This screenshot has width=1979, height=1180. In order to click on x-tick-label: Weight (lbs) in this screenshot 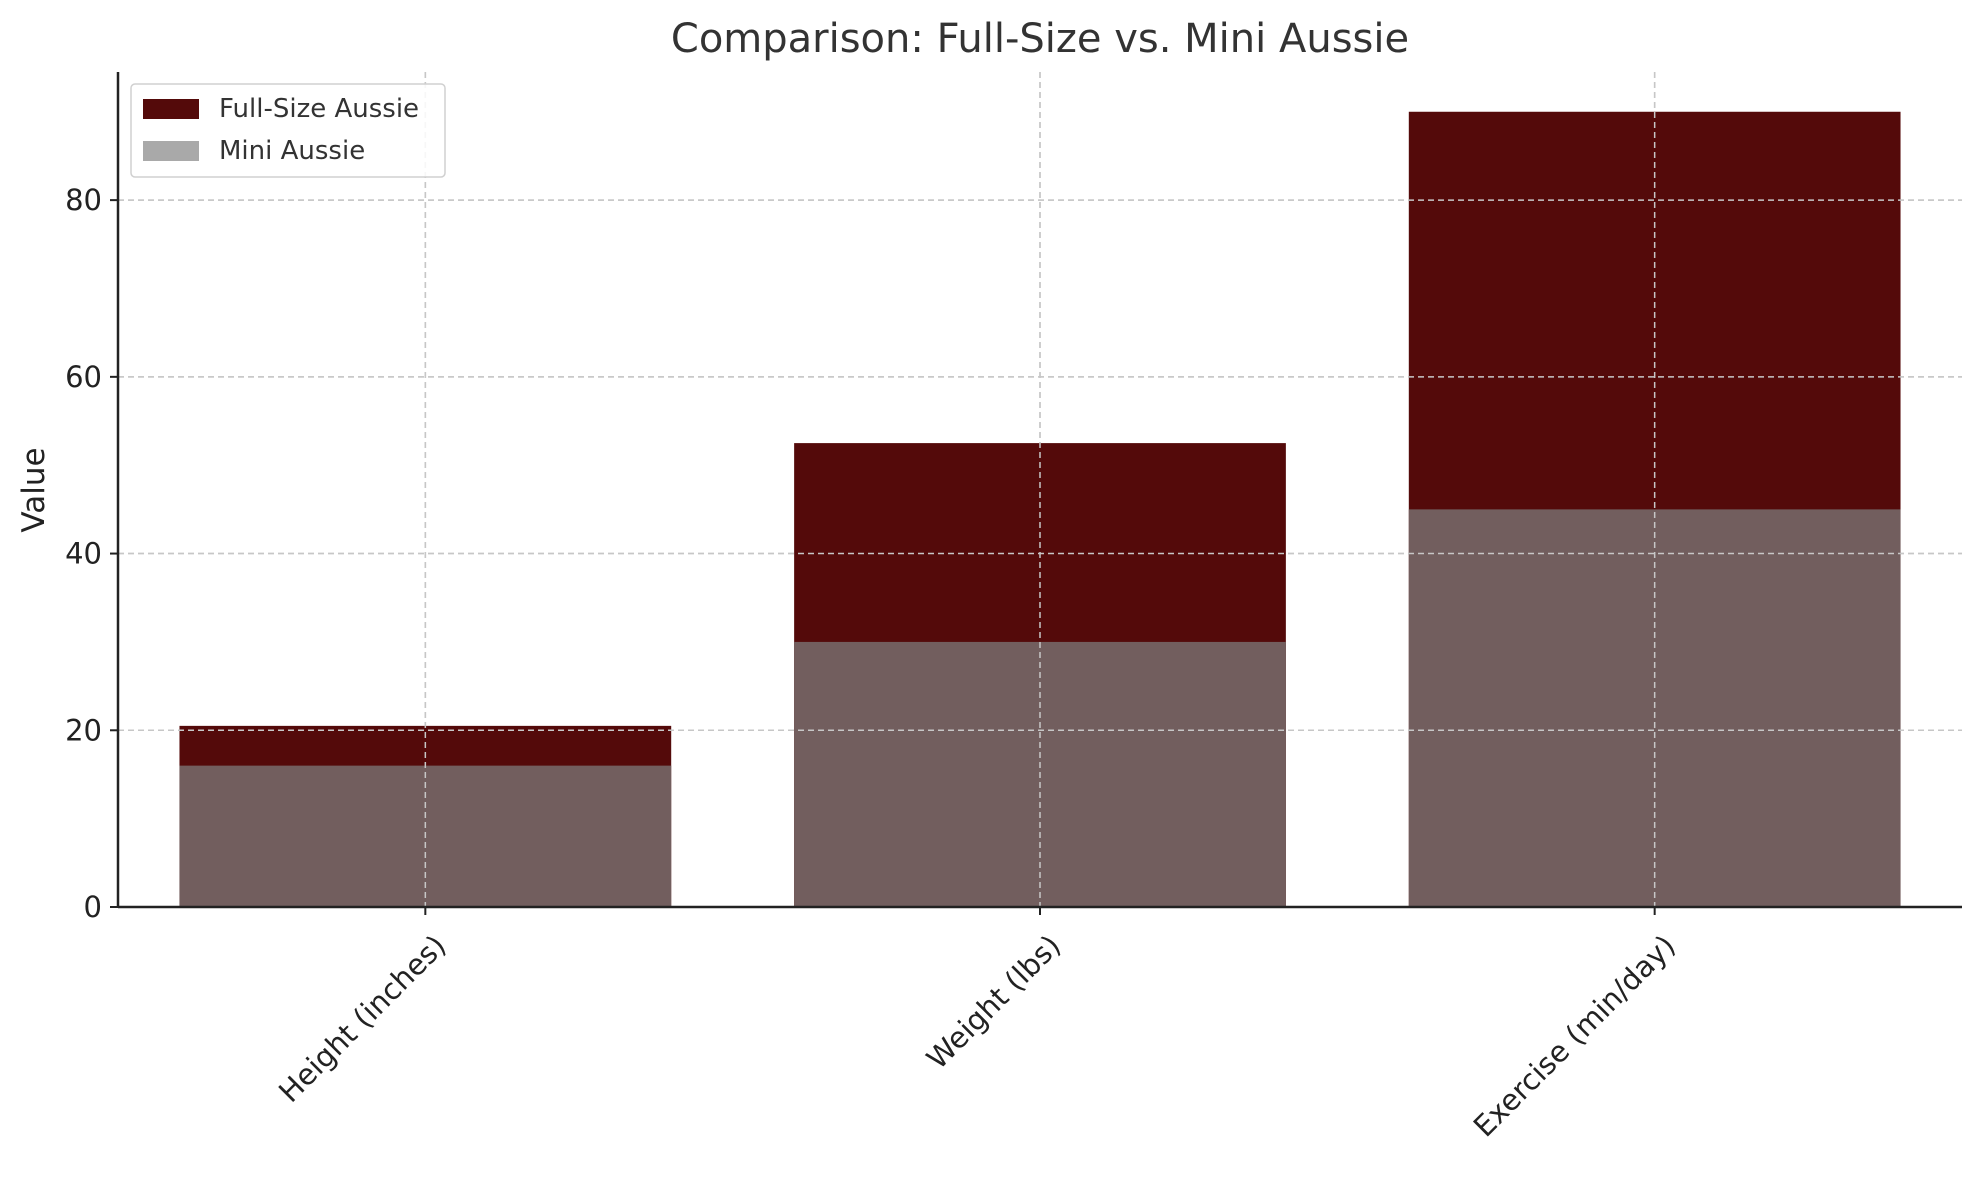, I will do `click(993, 1001)`.